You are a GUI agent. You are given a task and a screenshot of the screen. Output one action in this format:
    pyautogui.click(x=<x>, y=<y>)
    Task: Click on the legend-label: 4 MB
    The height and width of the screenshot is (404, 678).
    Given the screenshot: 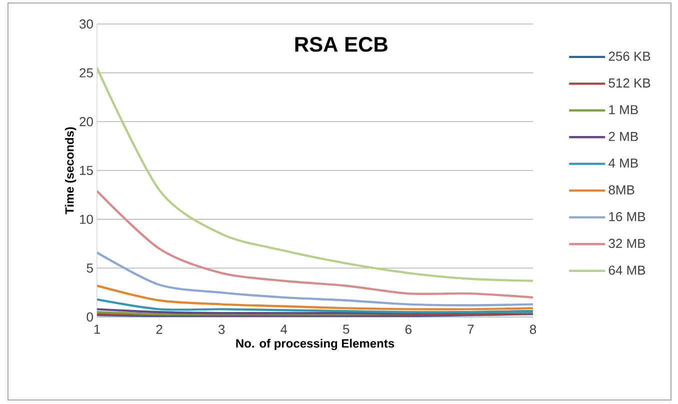 What is the action you would take?
    pyautogui.click(x=623, y=163)
    